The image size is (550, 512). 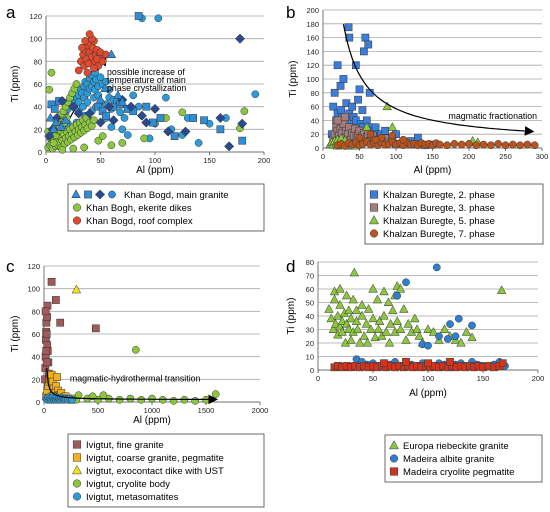 I want to click on panel-letter: b, so click(x=290, y=12).